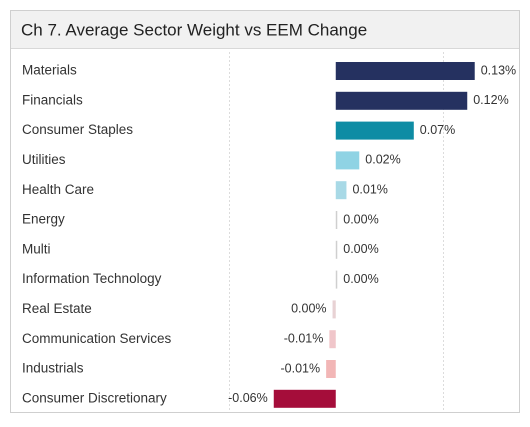 This screenshot has width=530, height=427. What do you see at coordinates (77, 129) in the screenshot?
I see `category-label: Consumer Staples` at bounding box center [77, 129].